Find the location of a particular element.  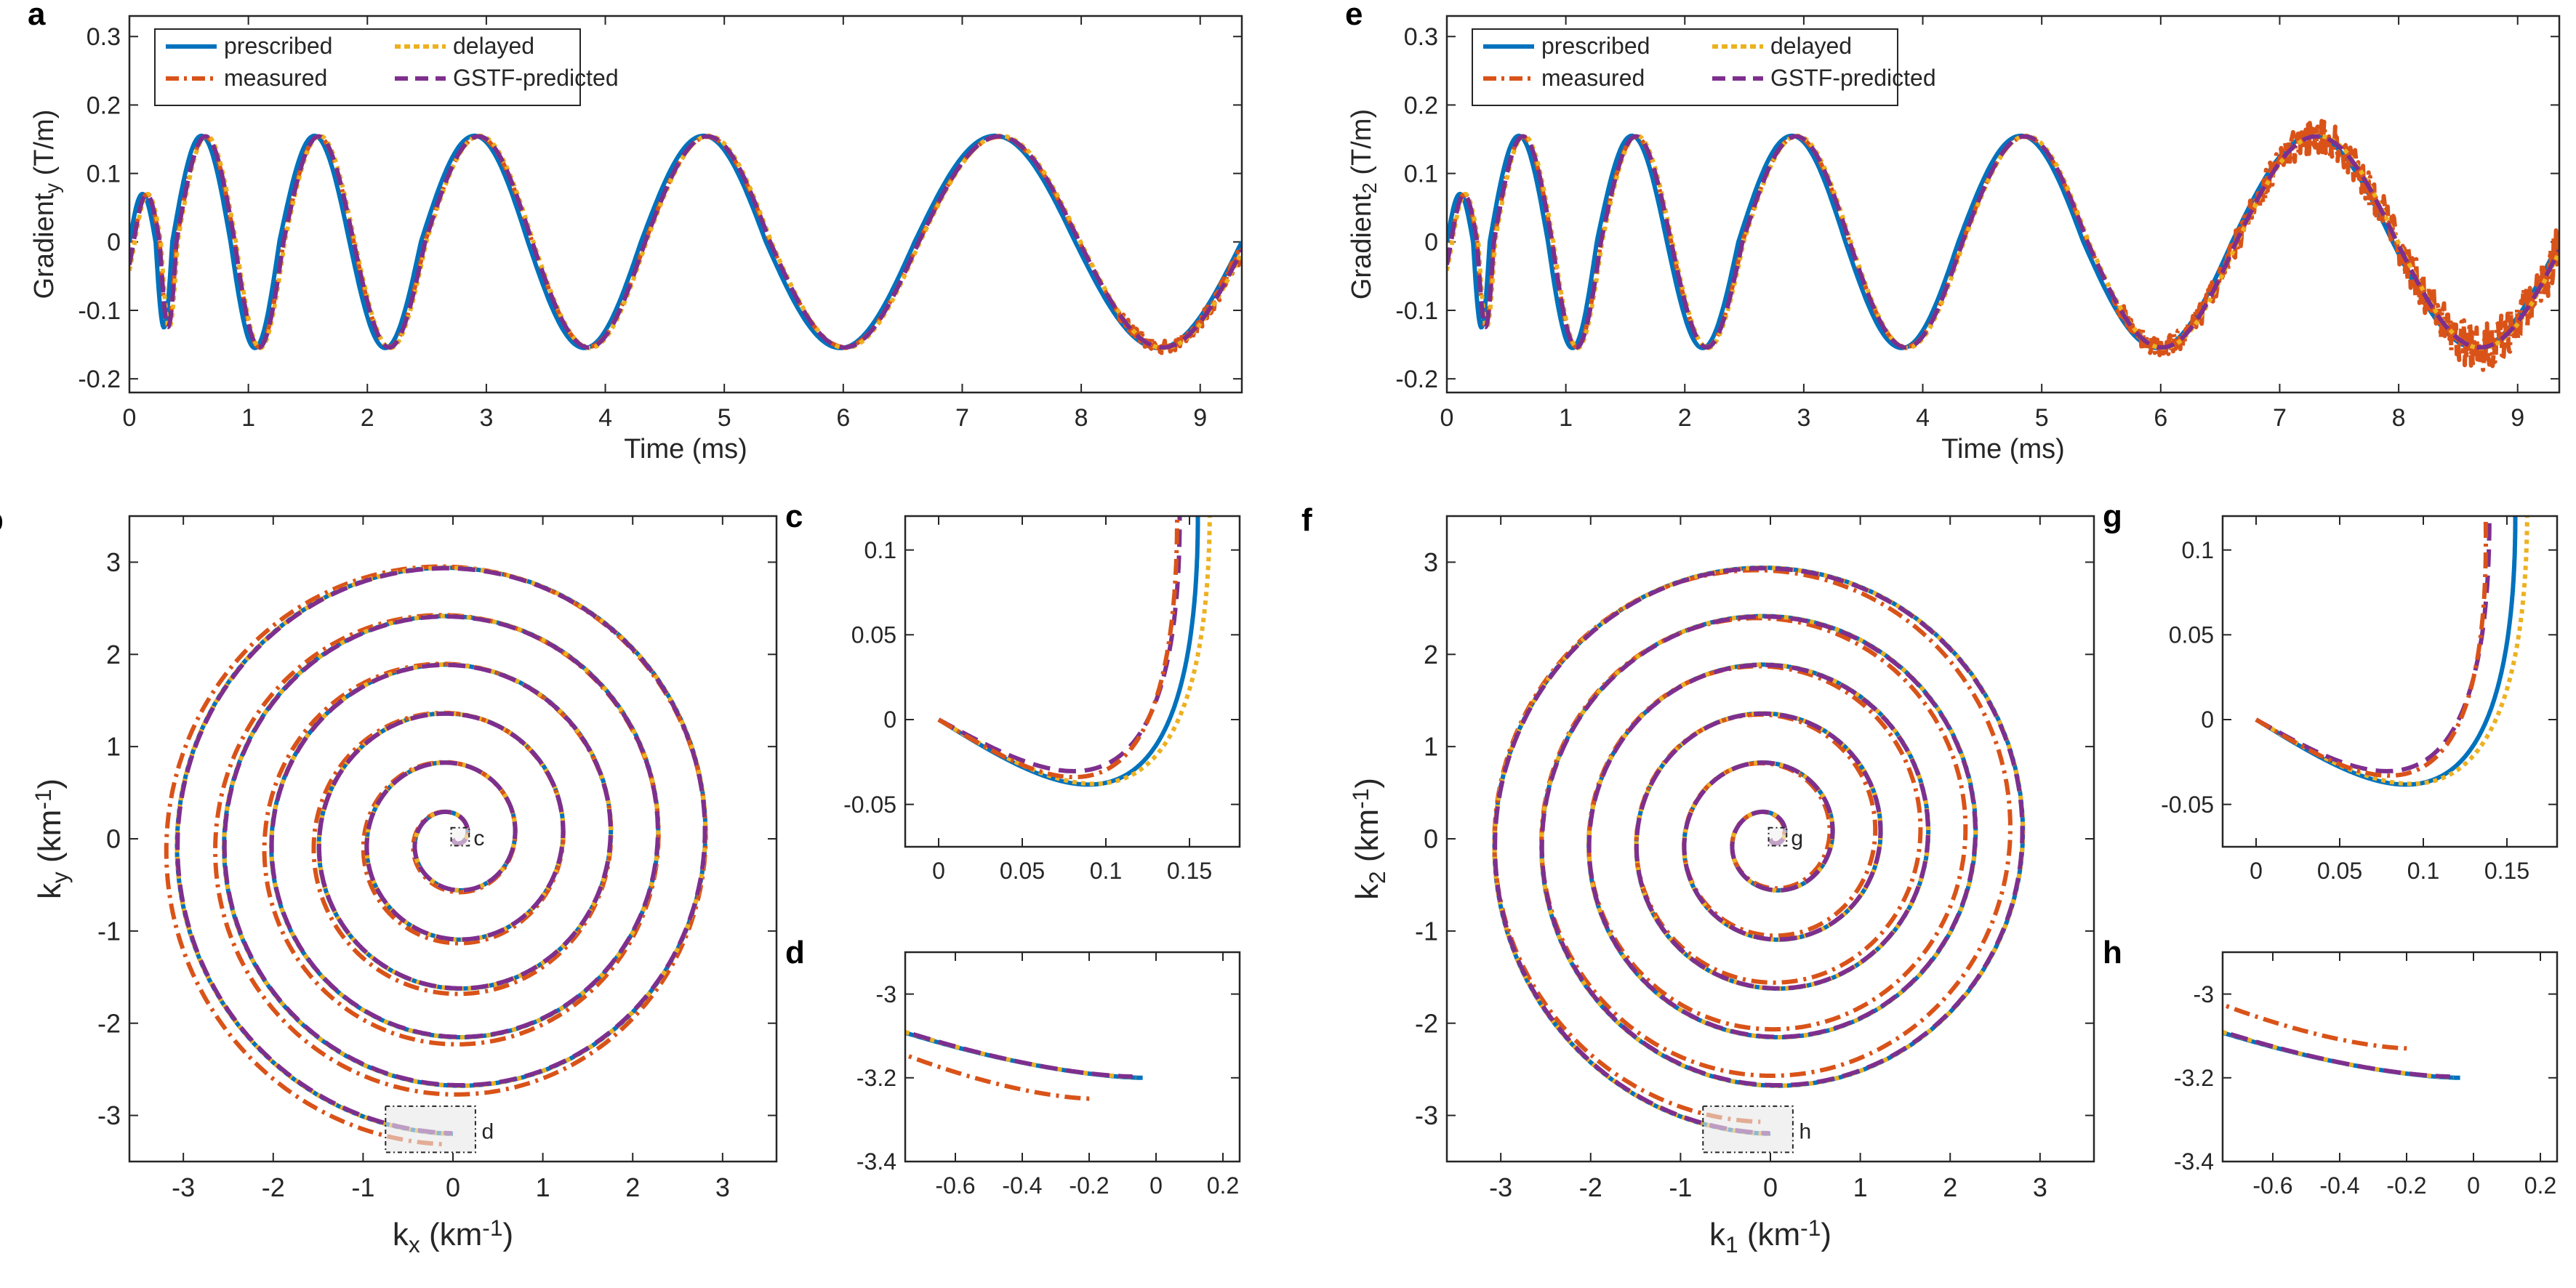

panel-g: 0 0.05 0.1 0.15 -0.05 0 0.05 0.1 g is located at coordinates (2331, 691).